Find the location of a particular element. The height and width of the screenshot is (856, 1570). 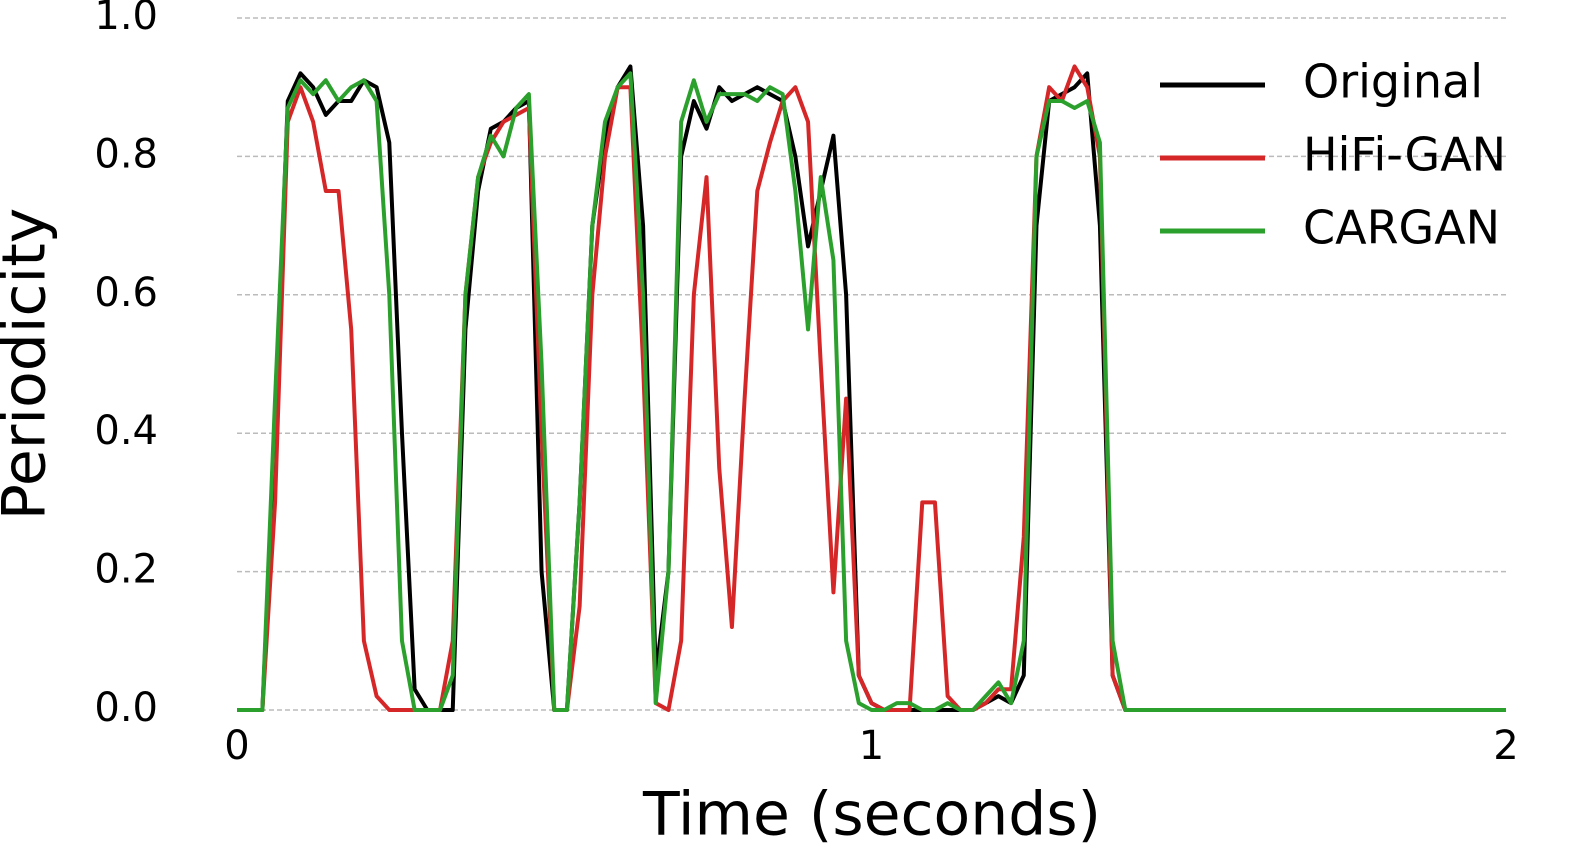

x-tick-label: 1 is located at coordinates (871, 746).